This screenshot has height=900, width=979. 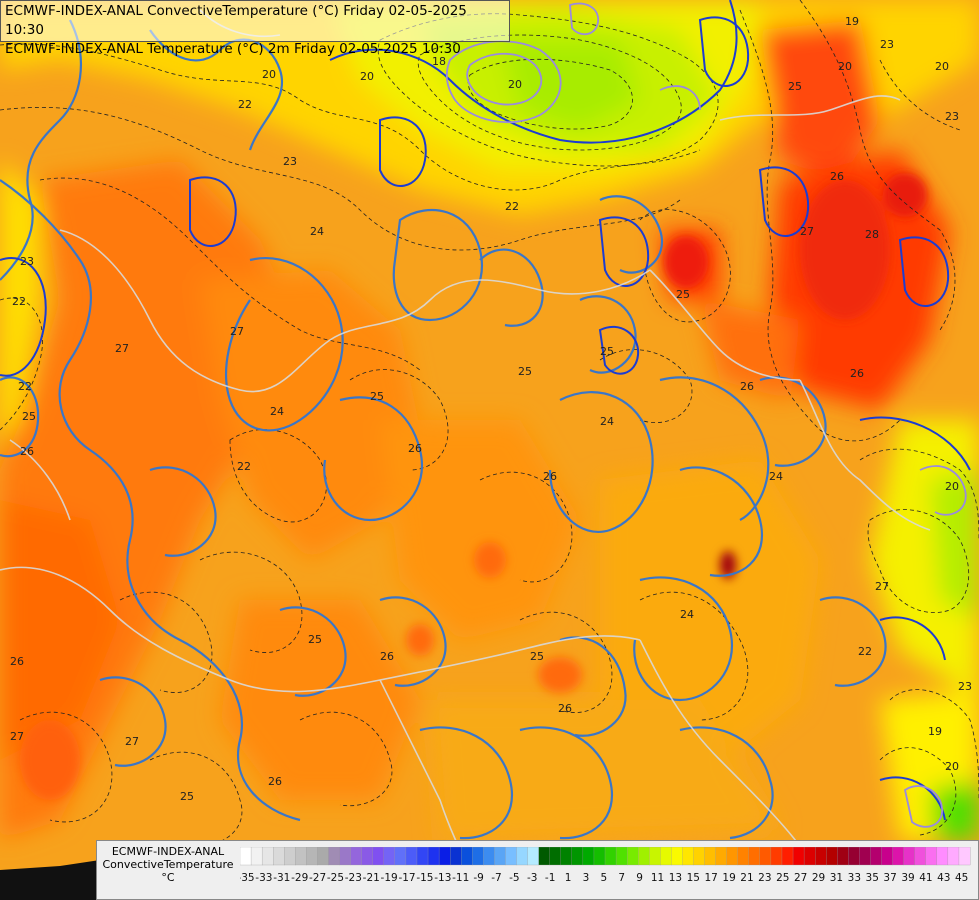 I want to click on legend-tick-label: -19, so click(x=389, y=878).